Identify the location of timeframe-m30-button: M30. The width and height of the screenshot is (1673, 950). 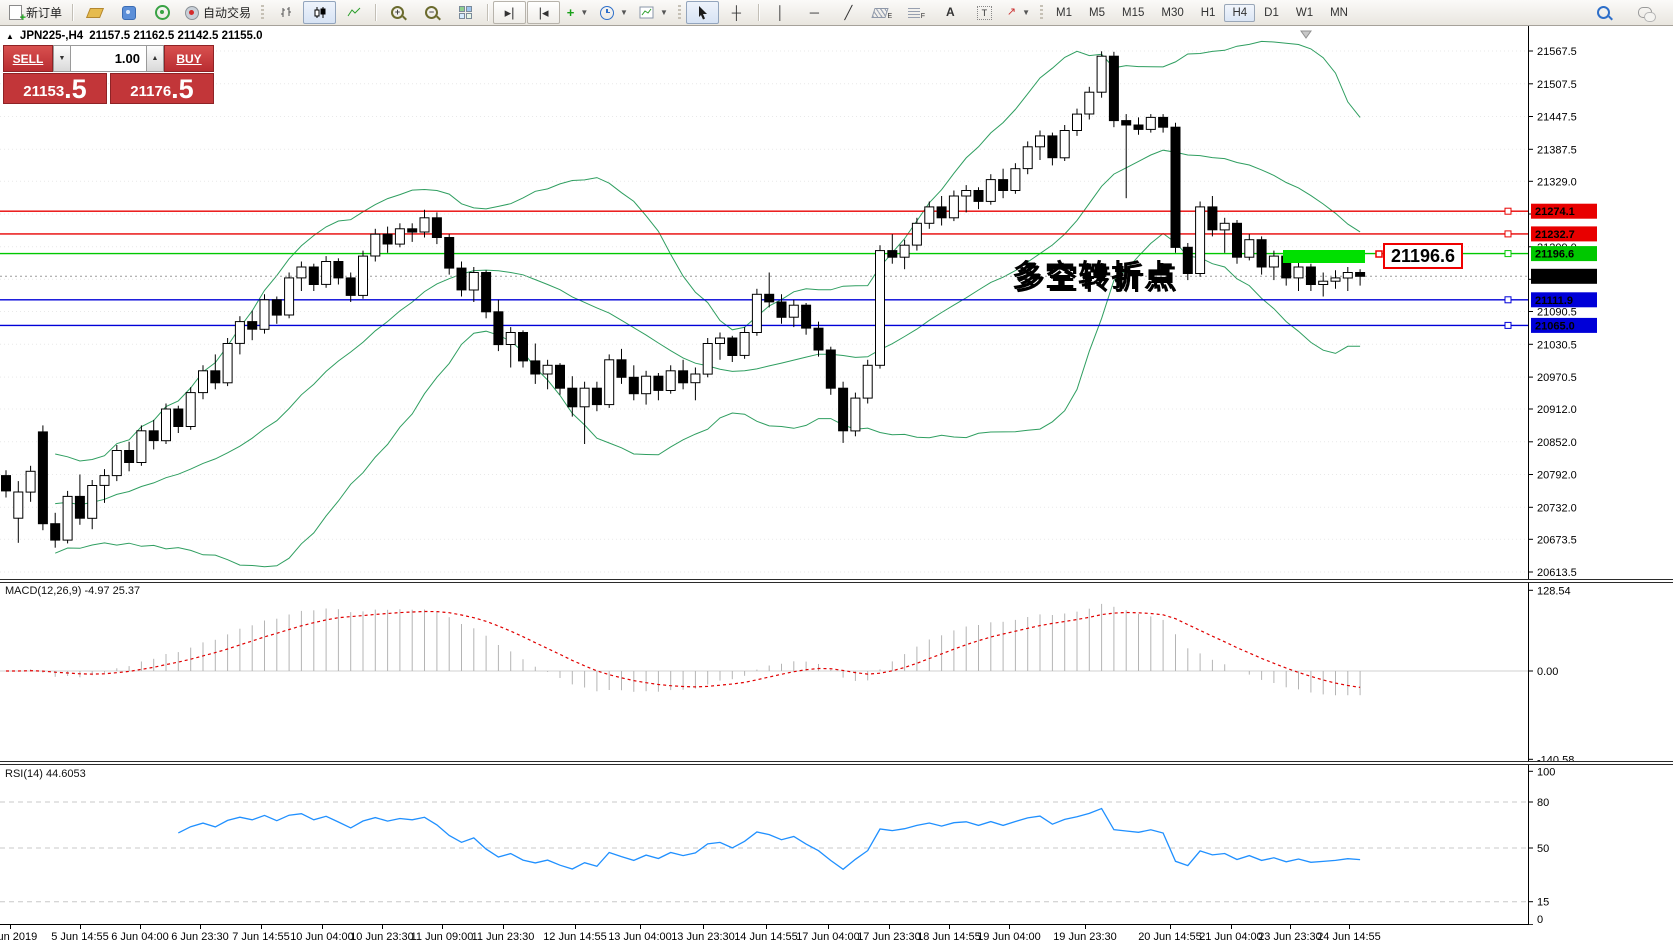
(1172, 12).